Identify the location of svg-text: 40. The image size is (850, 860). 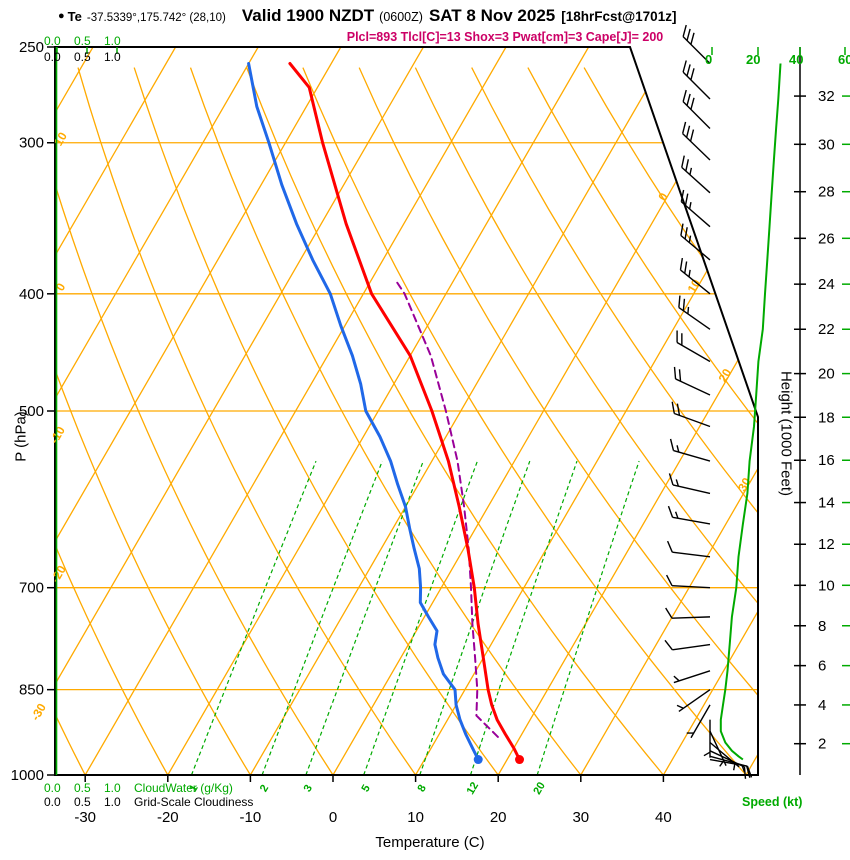
(663, 817).